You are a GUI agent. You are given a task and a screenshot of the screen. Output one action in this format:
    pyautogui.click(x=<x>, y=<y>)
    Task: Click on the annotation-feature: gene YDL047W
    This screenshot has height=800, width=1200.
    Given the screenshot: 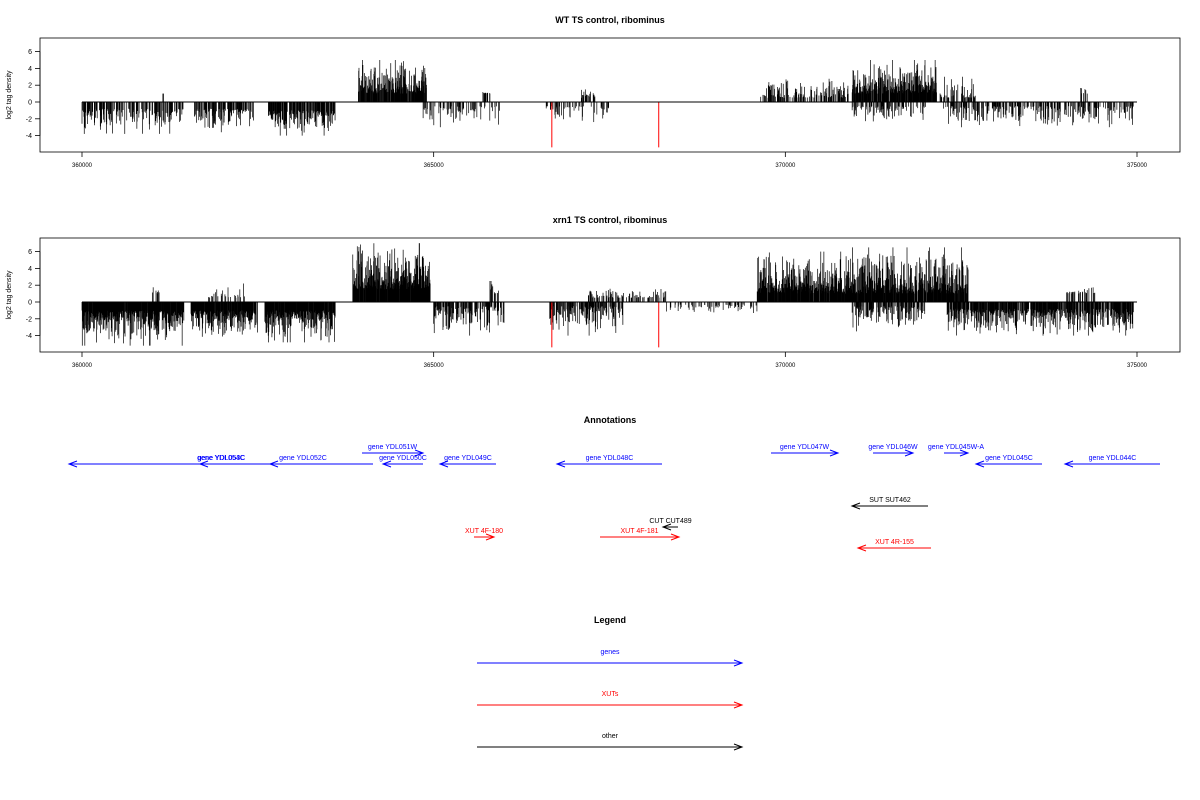 What is the action you would take?
    pyautogui.click(x=805, y=450)
    